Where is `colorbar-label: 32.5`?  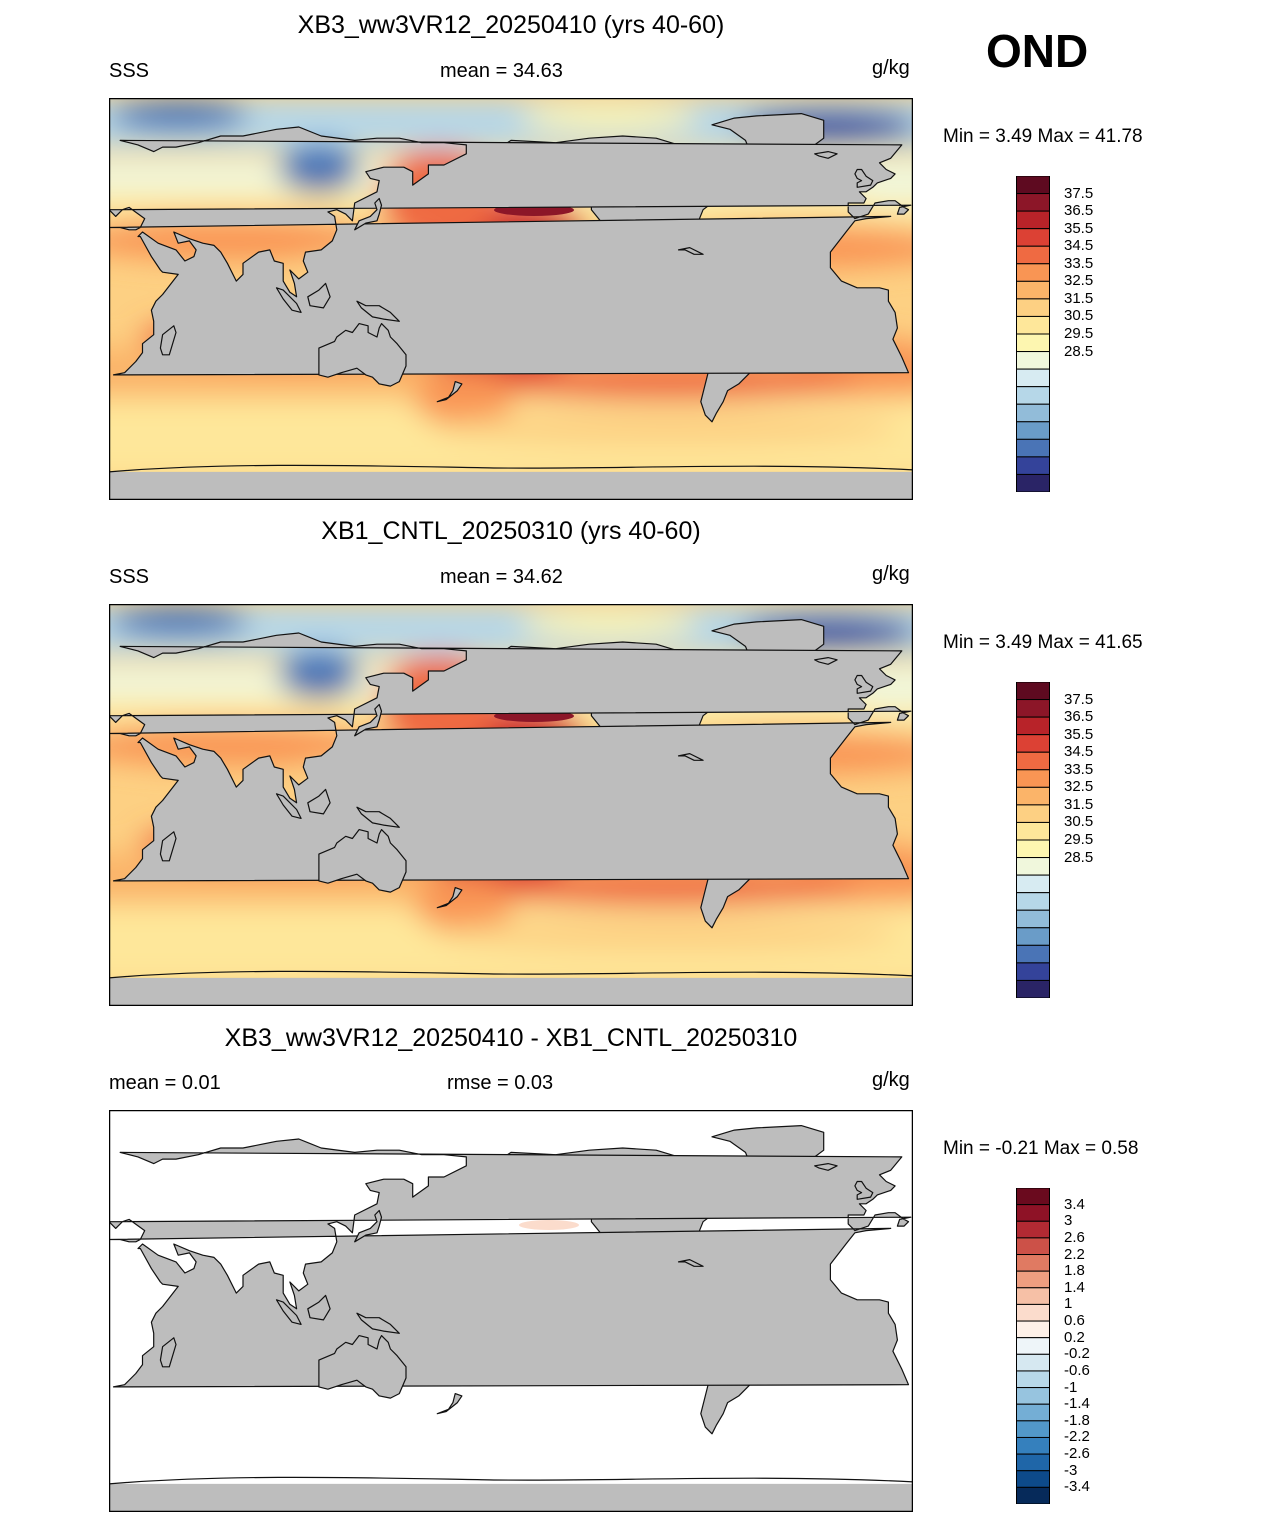
colorbar-label: 32.5 is located at coordinates (1079, 281).